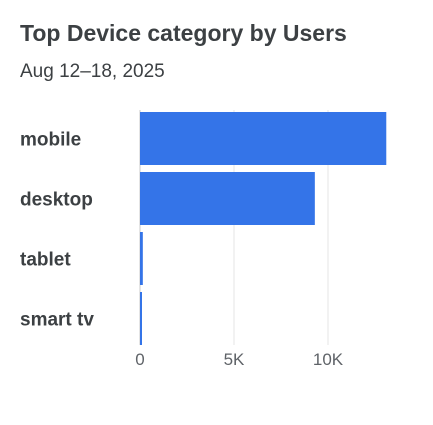 The width and height of the screenshot is (433, 425). Describe the element at coordinates (57, 320) in the screenshot. I see `category-label-smart-tv: smart tv` at that location.